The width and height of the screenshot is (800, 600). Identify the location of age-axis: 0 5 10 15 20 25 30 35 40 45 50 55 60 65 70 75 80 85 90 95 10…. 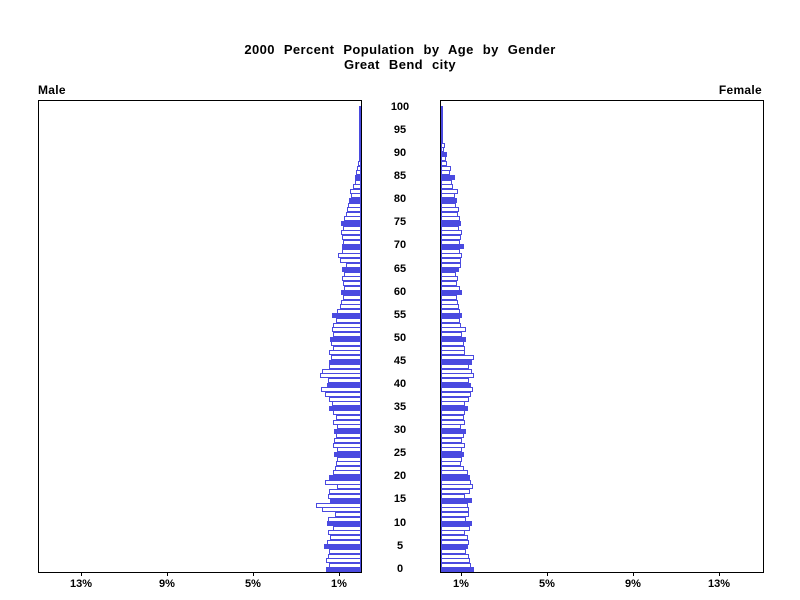
(400, 337).